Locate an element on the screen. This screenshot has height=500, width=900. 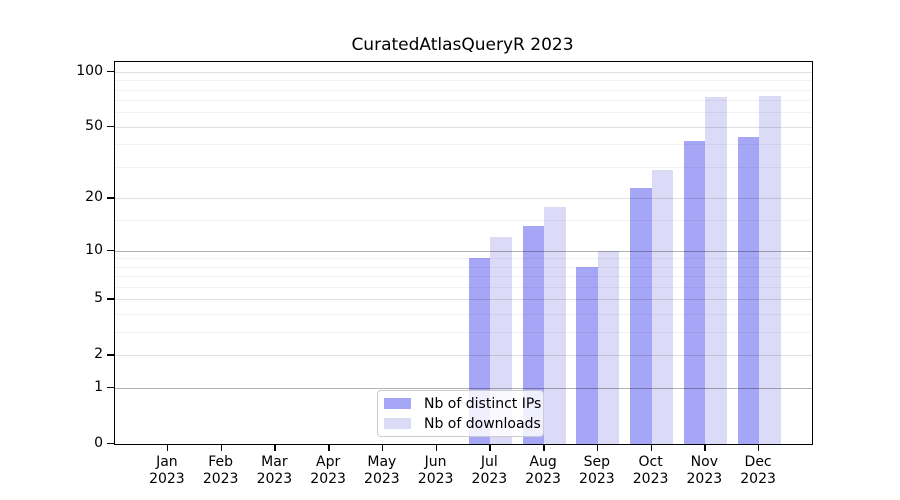
x-tick-label: Feb 2023 is located at coordinates (221, 470).